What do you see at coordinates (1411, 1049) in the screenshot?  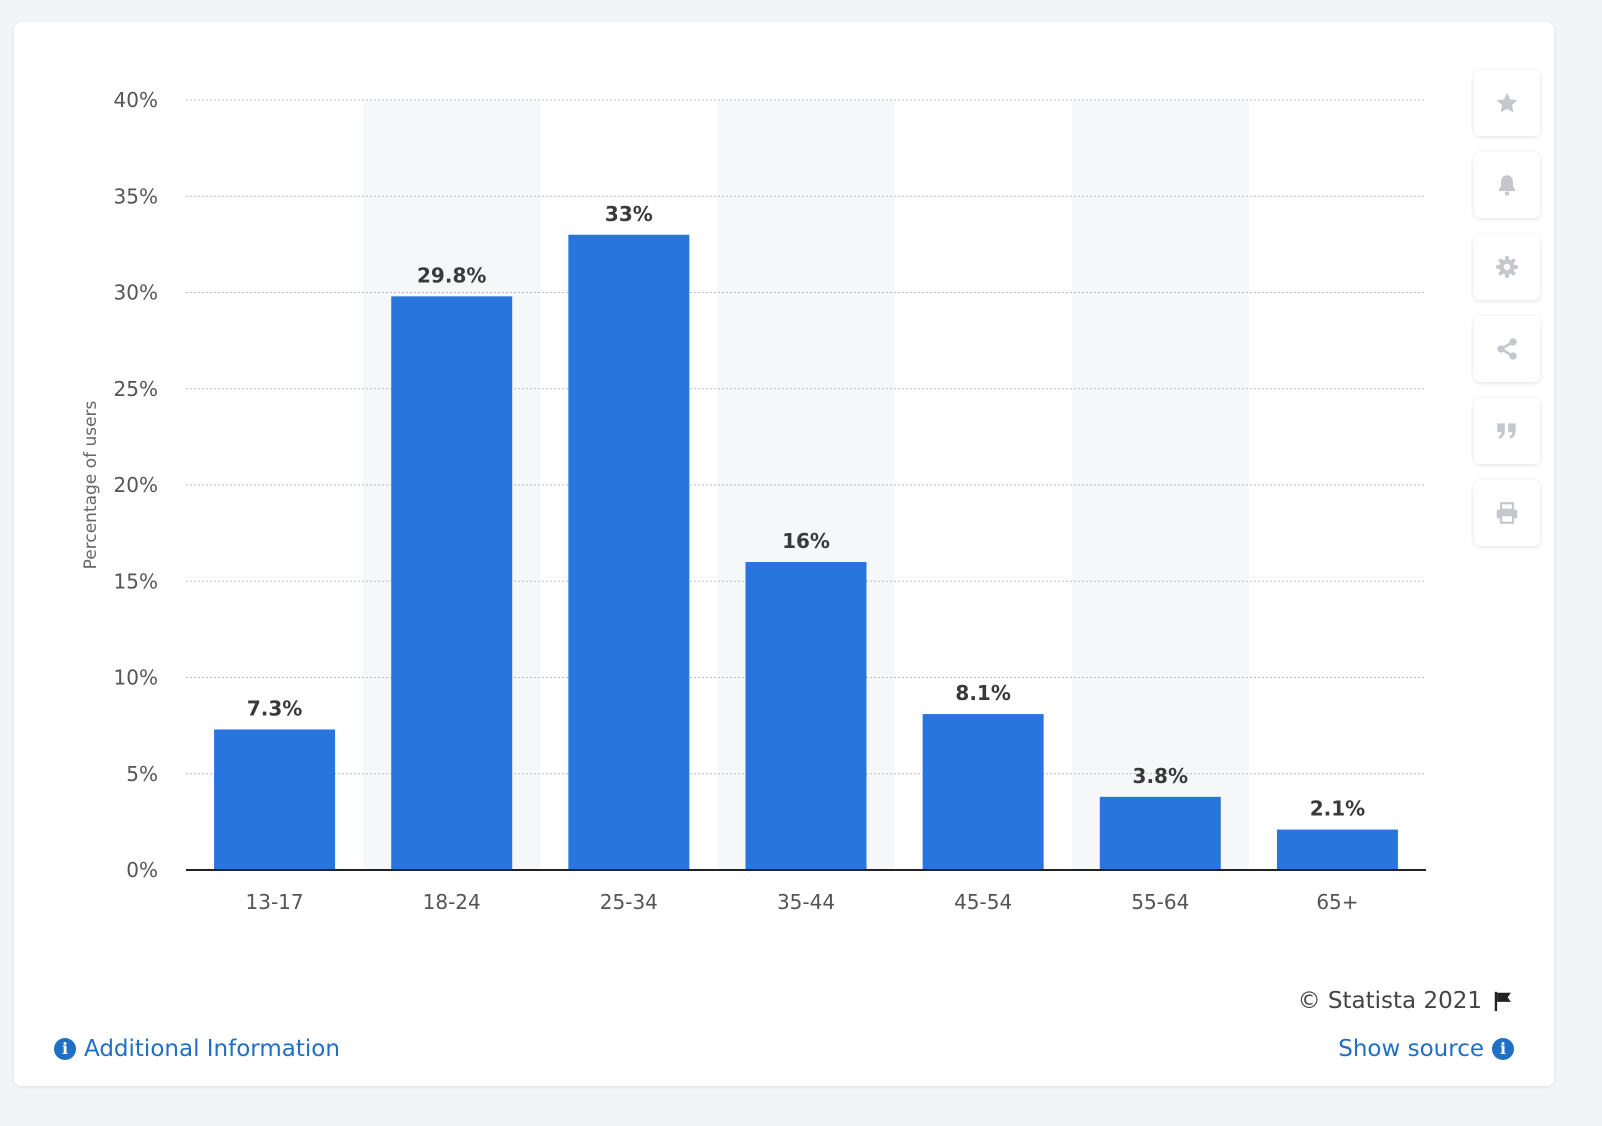 I see `show-source-label: Show source` at bounding box center [1411, 1049].